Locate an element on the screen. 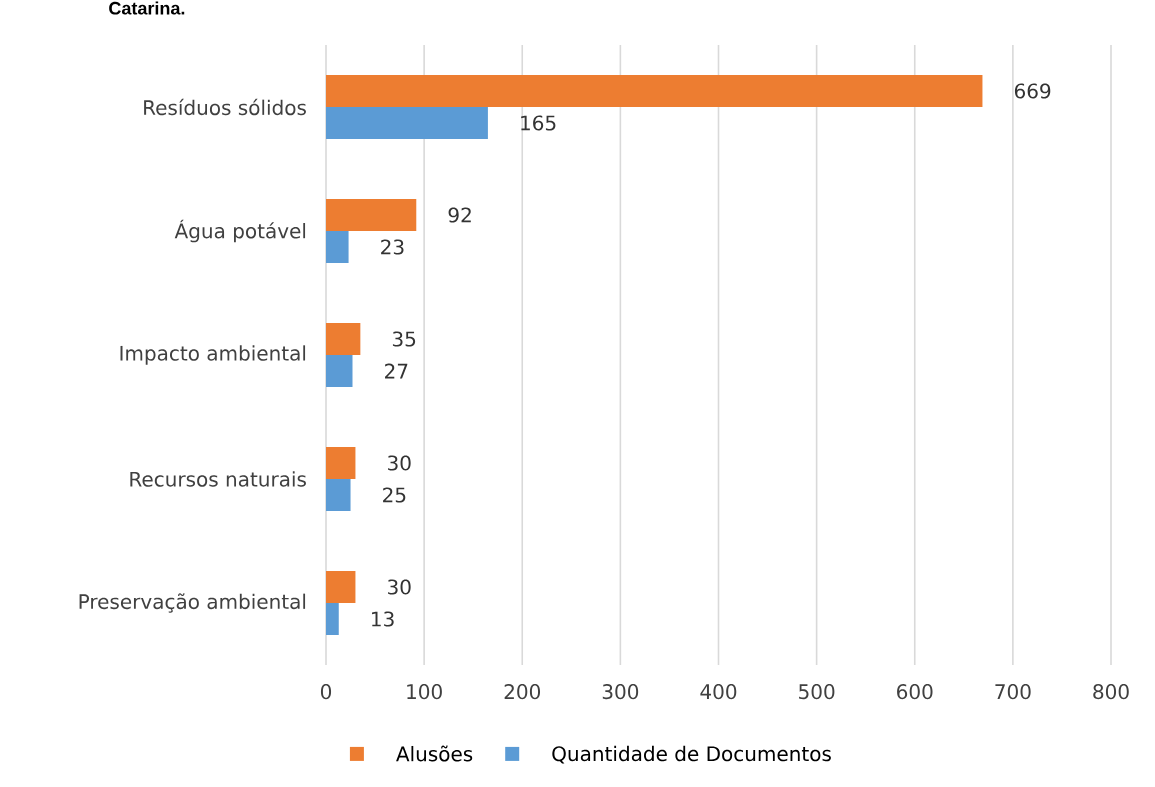 This screenshot has width=1155, height=787. y-tick-label: Resíduos sólidos is located at coordinates (225, 107).